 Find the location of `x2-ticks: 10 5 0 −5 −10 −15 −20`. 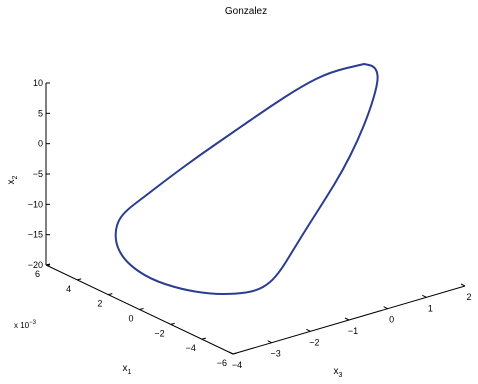

x2-ticks: 10 5 0 −5 −10 −15 −20 is located at coordinates (39, 174).